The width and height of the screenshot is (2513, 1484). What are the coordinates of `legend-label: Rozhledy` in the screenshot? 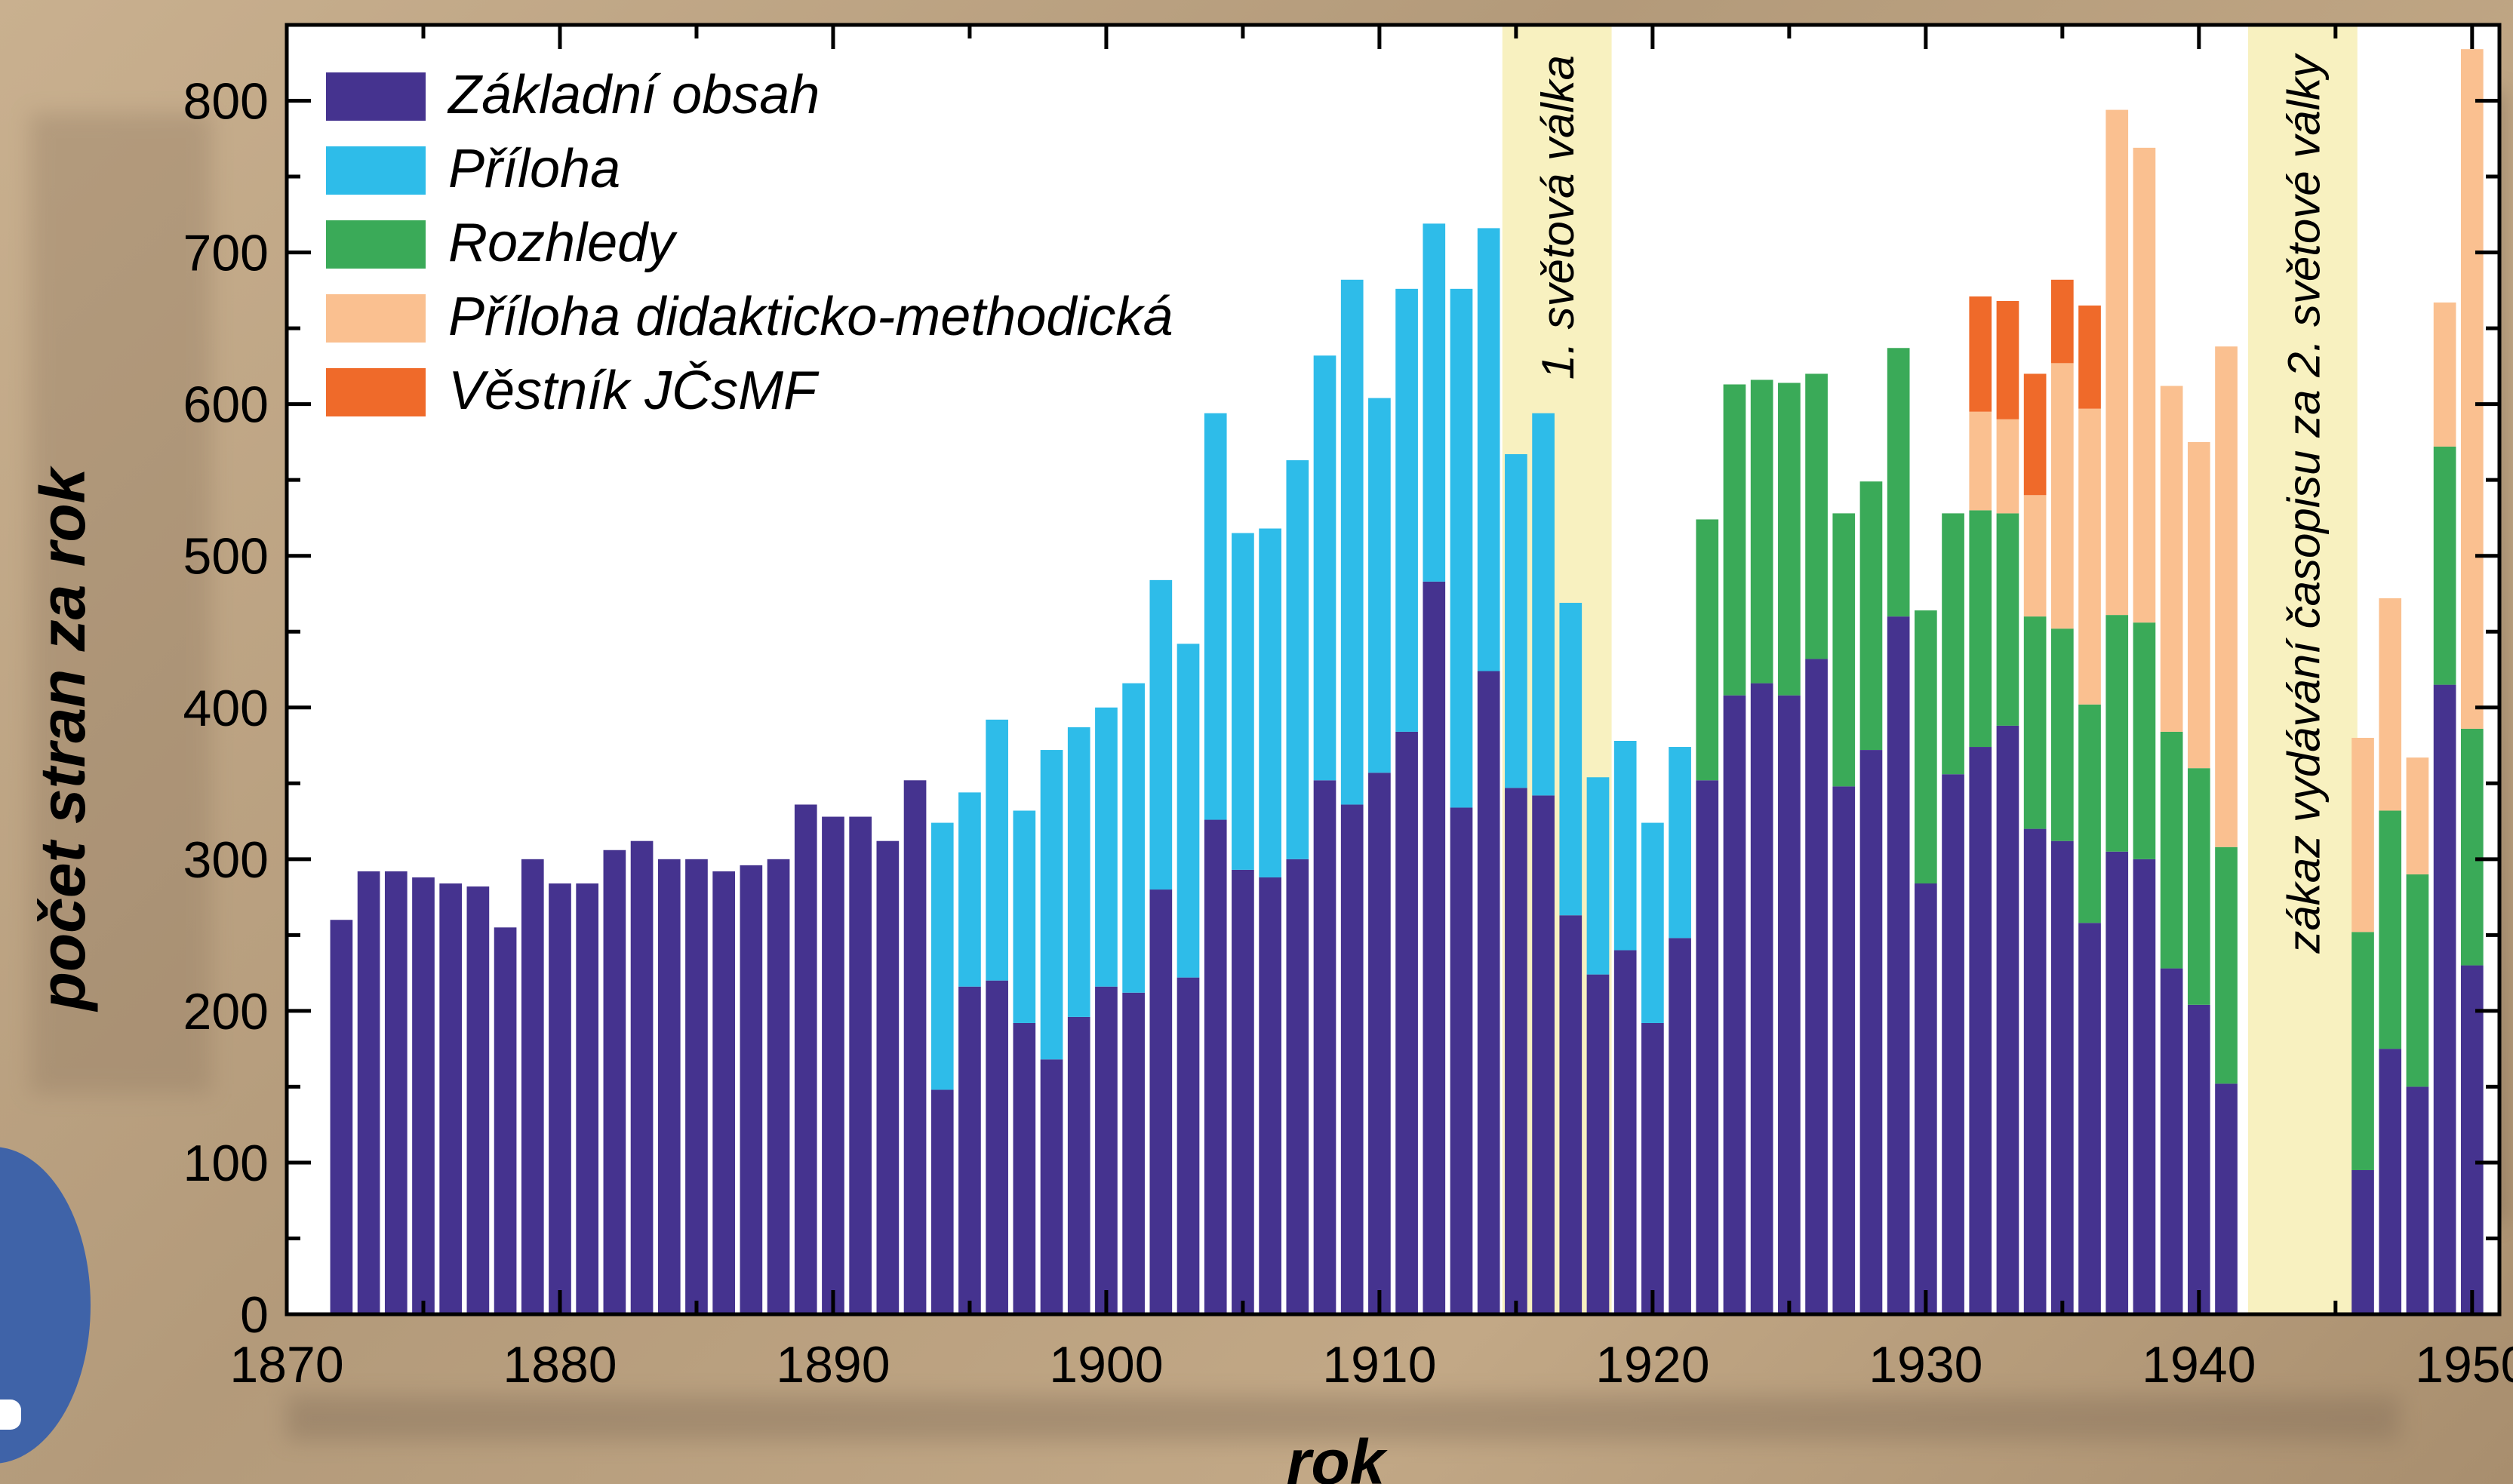 It's located at (563, 243).